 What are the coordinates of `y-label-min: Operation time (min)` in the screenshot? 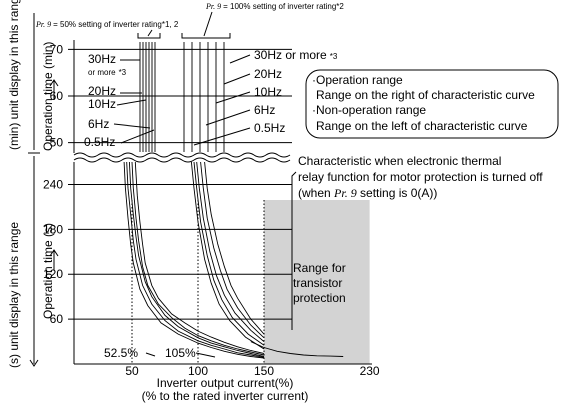 It's located at (48, 96).